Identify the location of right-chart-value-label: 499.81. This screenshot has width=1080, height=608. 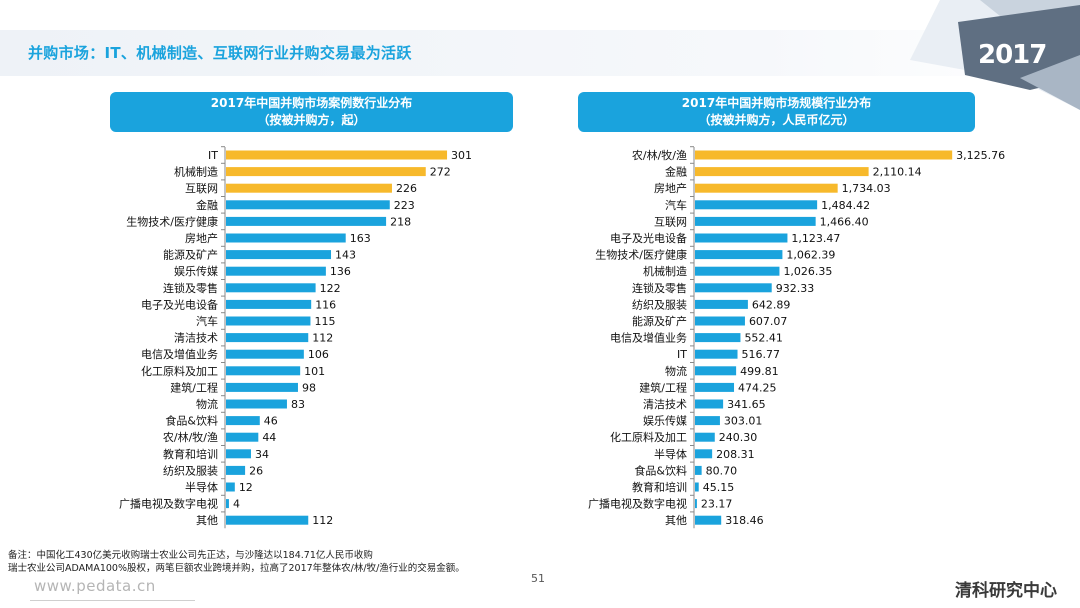
(759, 371).